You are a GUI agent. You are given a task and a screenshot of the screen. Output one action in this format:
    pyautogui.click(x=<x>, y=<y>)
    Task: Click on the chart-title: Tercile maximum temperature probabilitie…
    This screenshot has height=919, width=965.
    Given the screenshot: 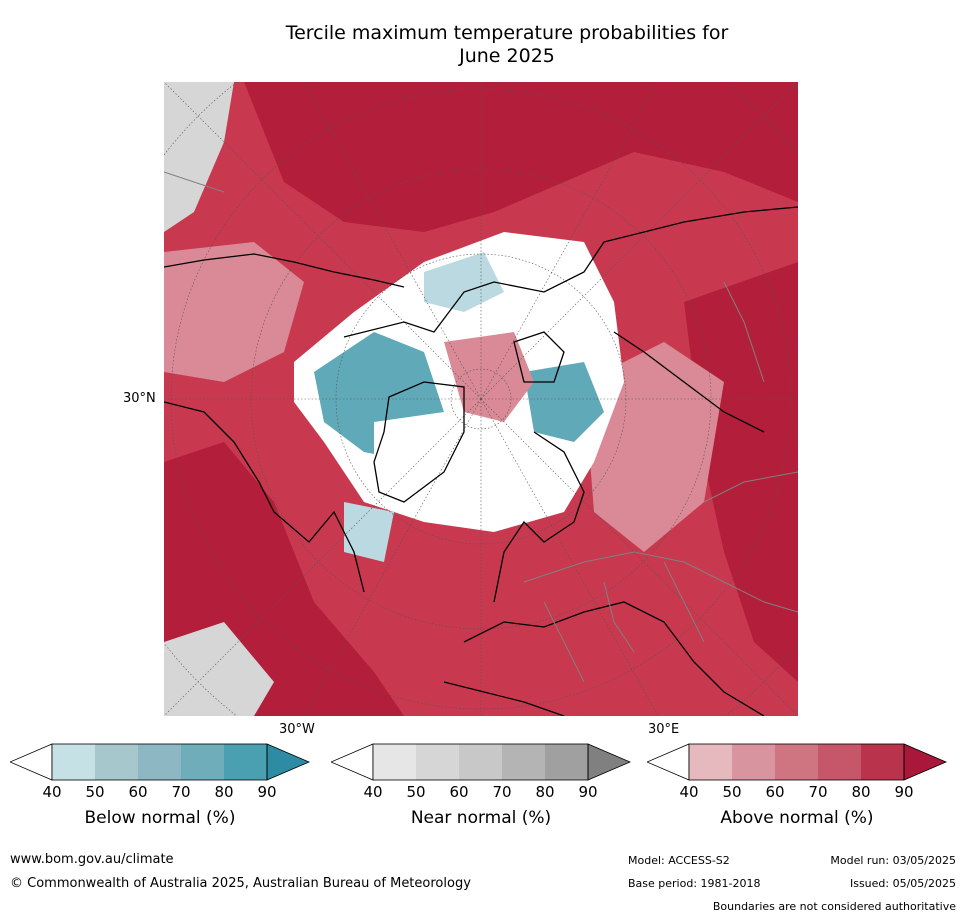 What is the action you would take?
    pyautogui.click(x=507, y=45)
    